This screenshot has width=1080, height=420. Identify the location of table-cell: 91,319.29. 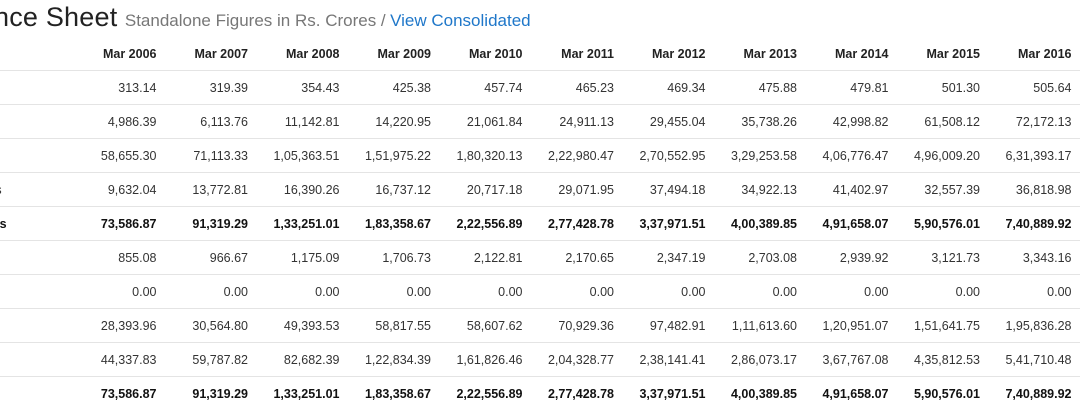
(212, 393).